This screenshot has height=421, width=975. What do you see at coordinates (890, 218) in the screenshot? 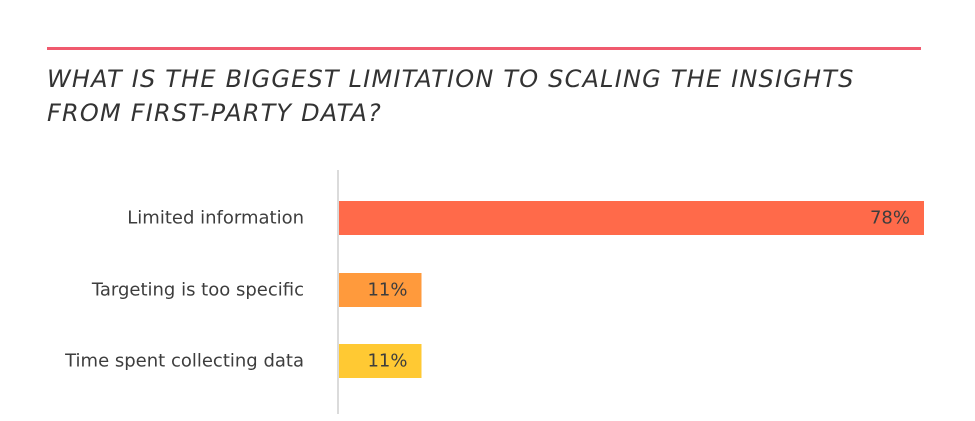
I see `value-label: 78%` at bounding box center [890, 218].